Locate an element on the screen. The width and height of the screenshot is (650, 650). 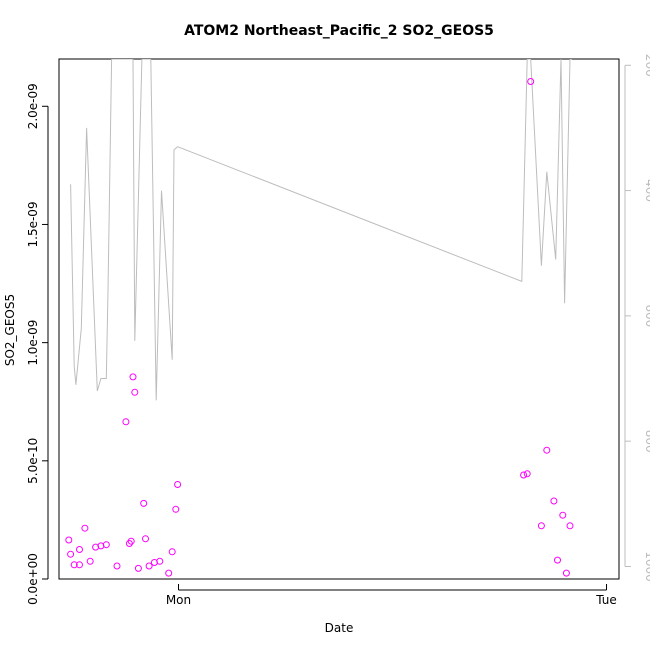
y-tick-label-right: 800 is located at coordinates (646, 441).